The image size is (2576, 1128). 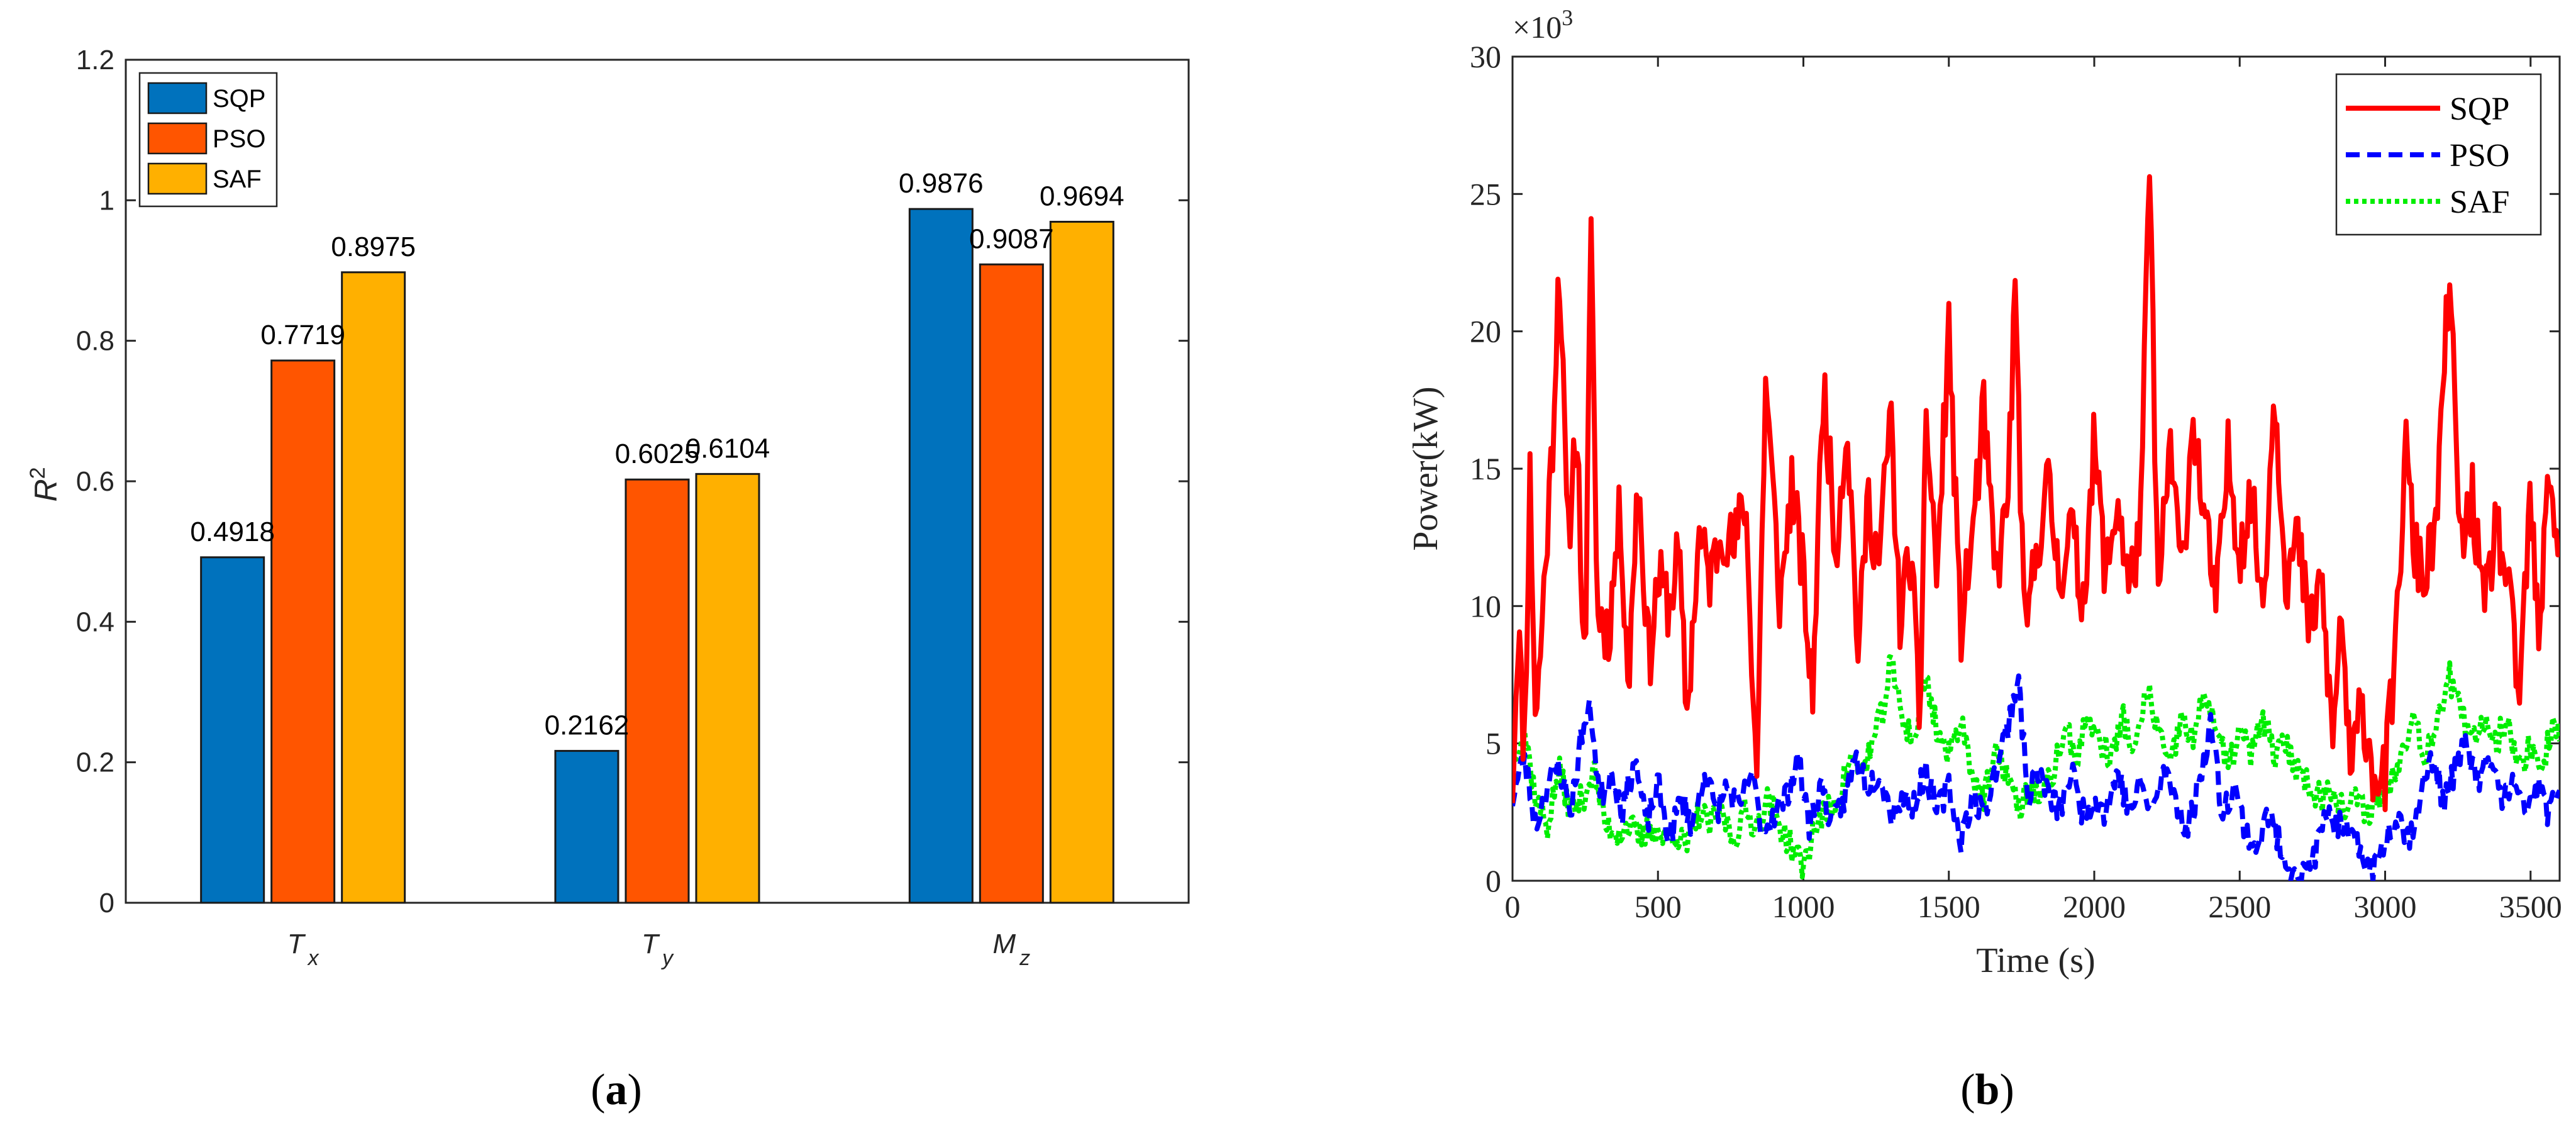 What do you see at coordinates (46, 490) in the screenshot?
I see `y-label-main: R` at bounding box center [46, 490].